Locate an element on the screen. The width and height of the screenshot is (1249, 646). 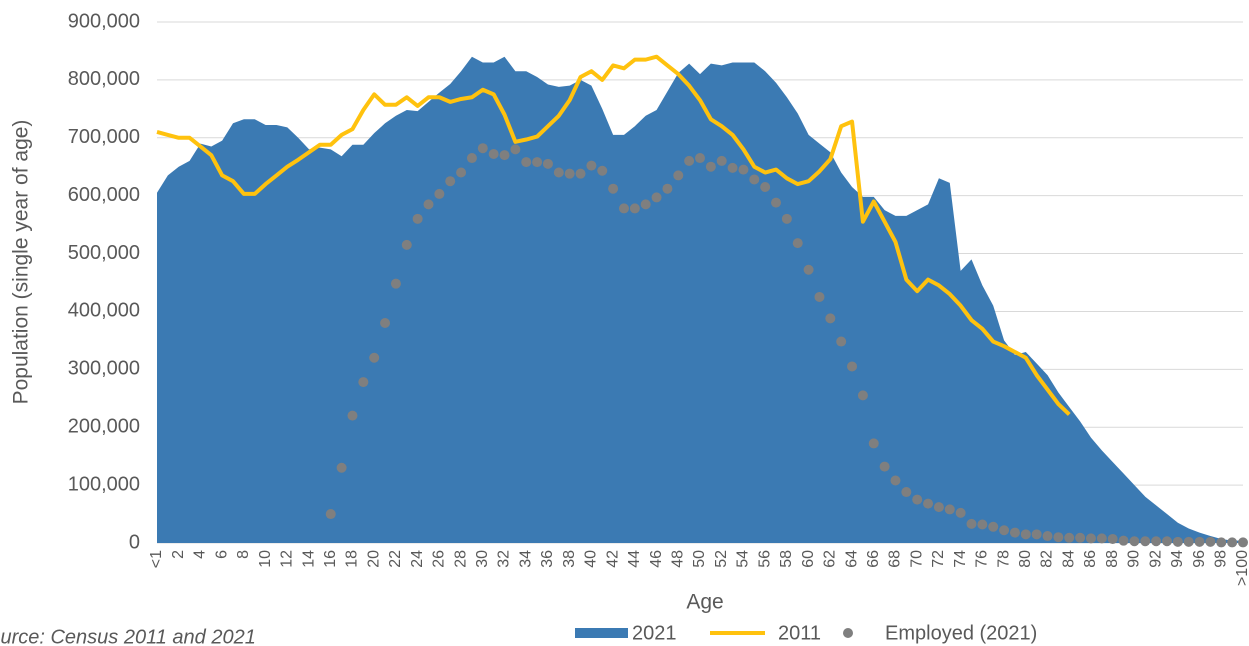
x-tick-label: 6 is located at coordinates (221, 554).